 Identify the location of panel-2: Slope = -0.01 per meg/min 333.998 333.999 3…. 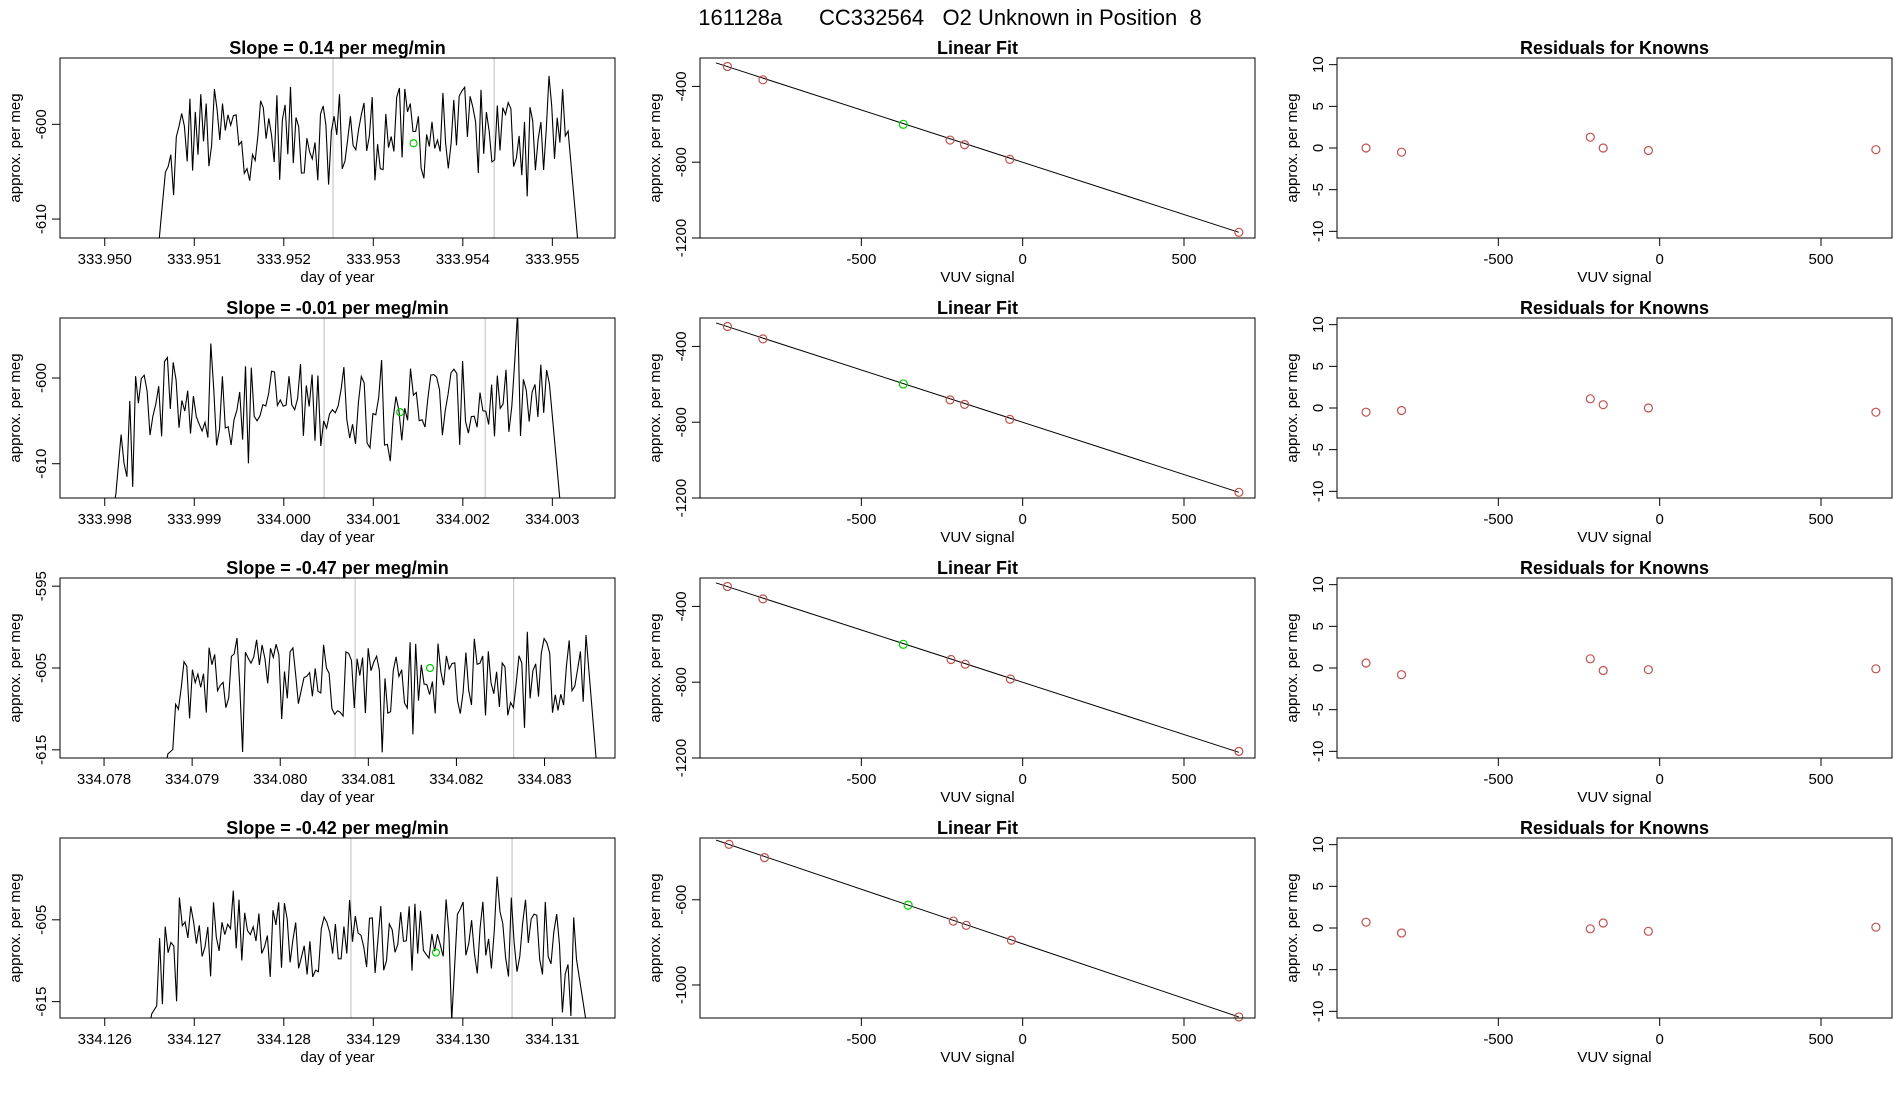
(311, 422).